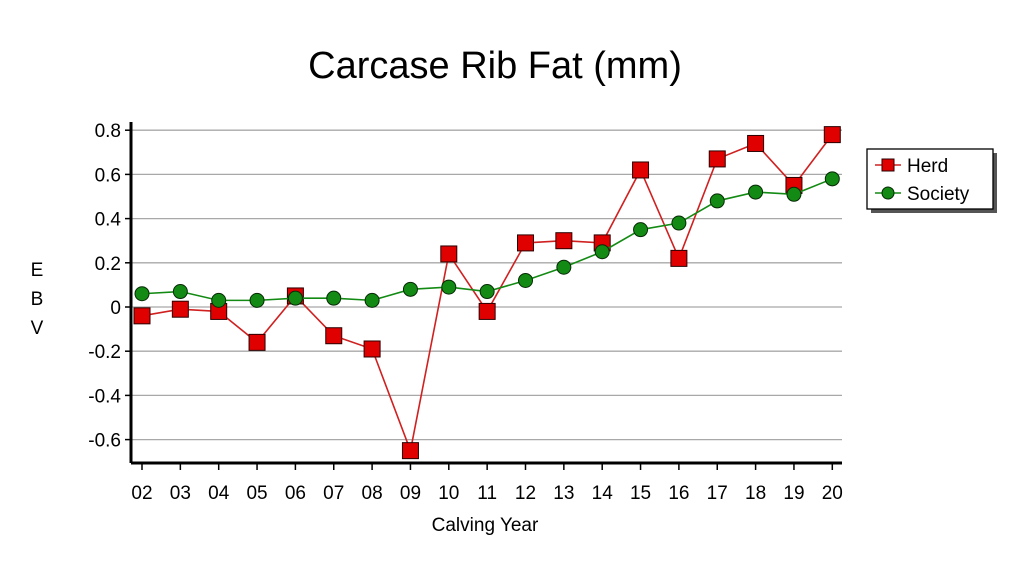 The image size is (1010, 571). I want to click on y-tick-label: 0, so click(115, 308).